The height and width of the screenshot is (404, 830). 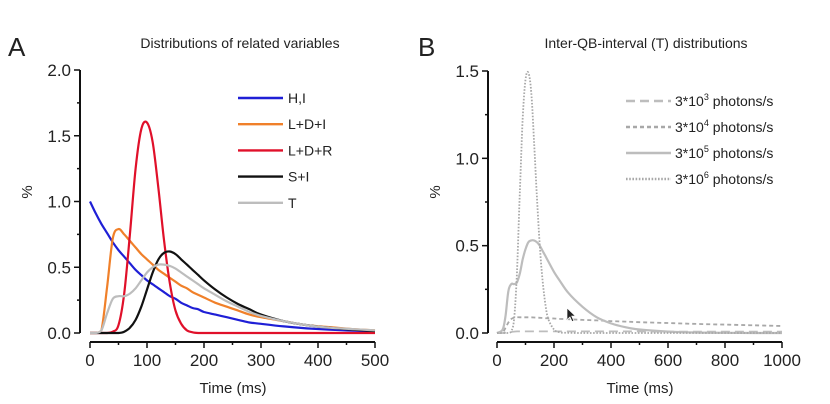 I want to click on x-axis-label-b: Time (ms), so click(x=640, y=388).